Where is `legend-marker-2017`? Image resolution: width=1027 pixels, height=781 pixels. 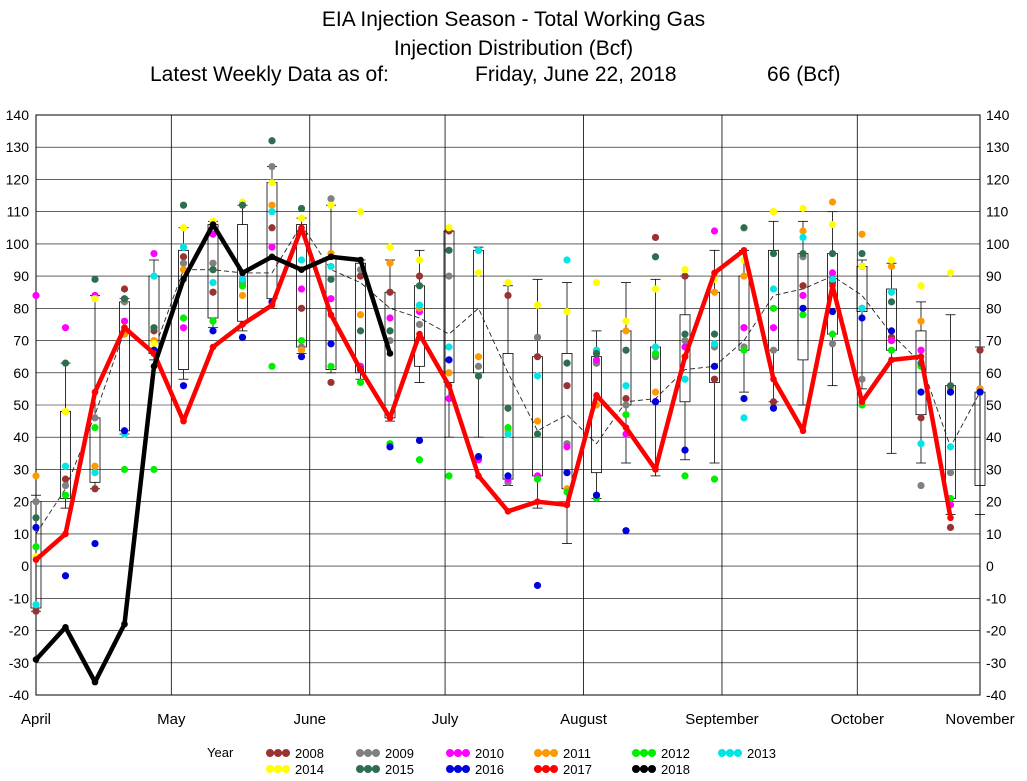
legend-marker-2017 is located at coordinates (554, 769).